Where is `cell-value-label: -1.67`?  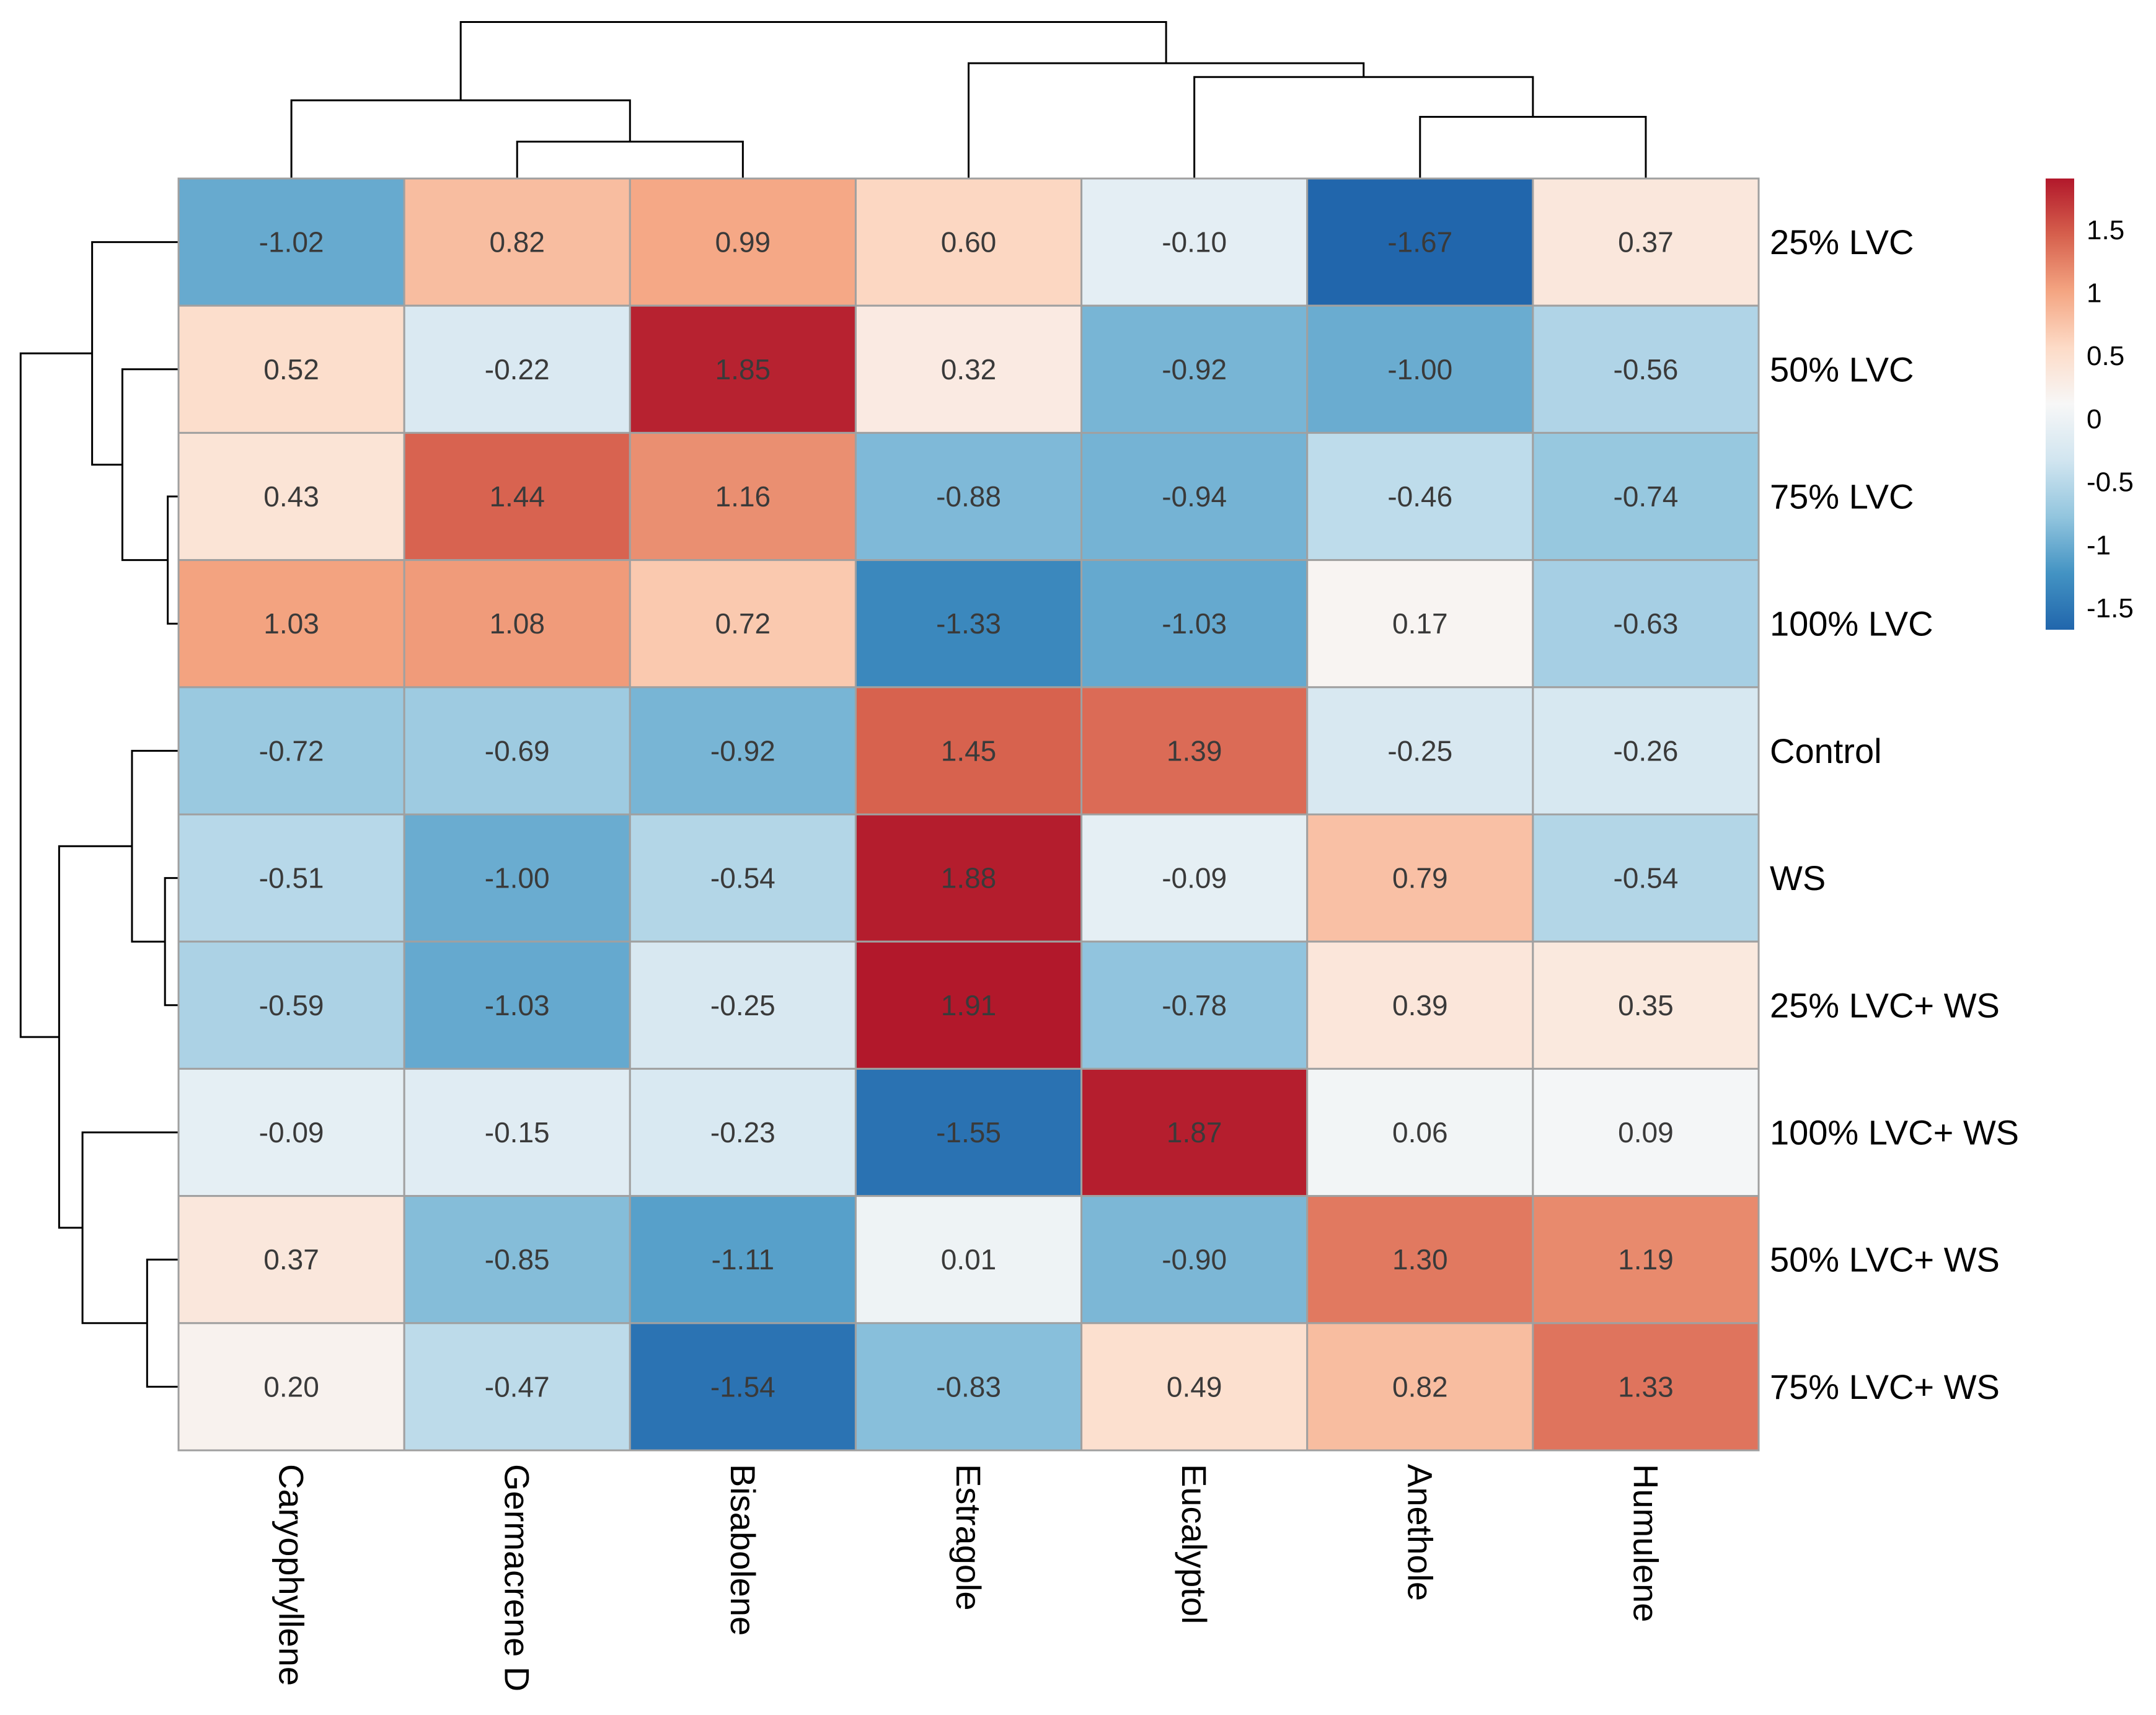 cell-value-label: -1.67 is located at coordinates (1420, 242).